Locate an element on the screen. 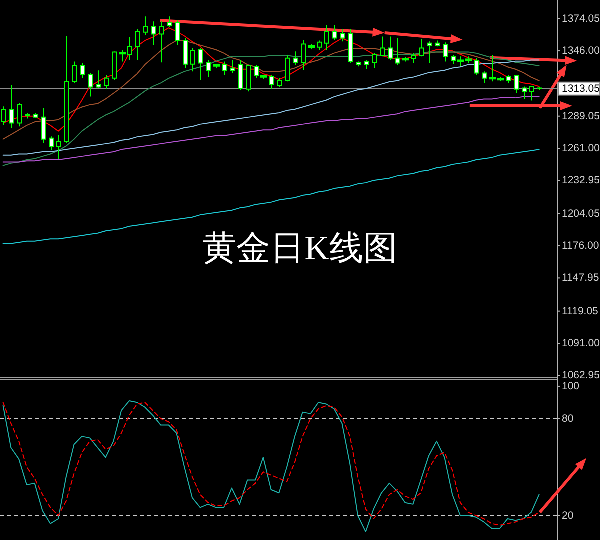  line-series is located at coordinates (271, 129).